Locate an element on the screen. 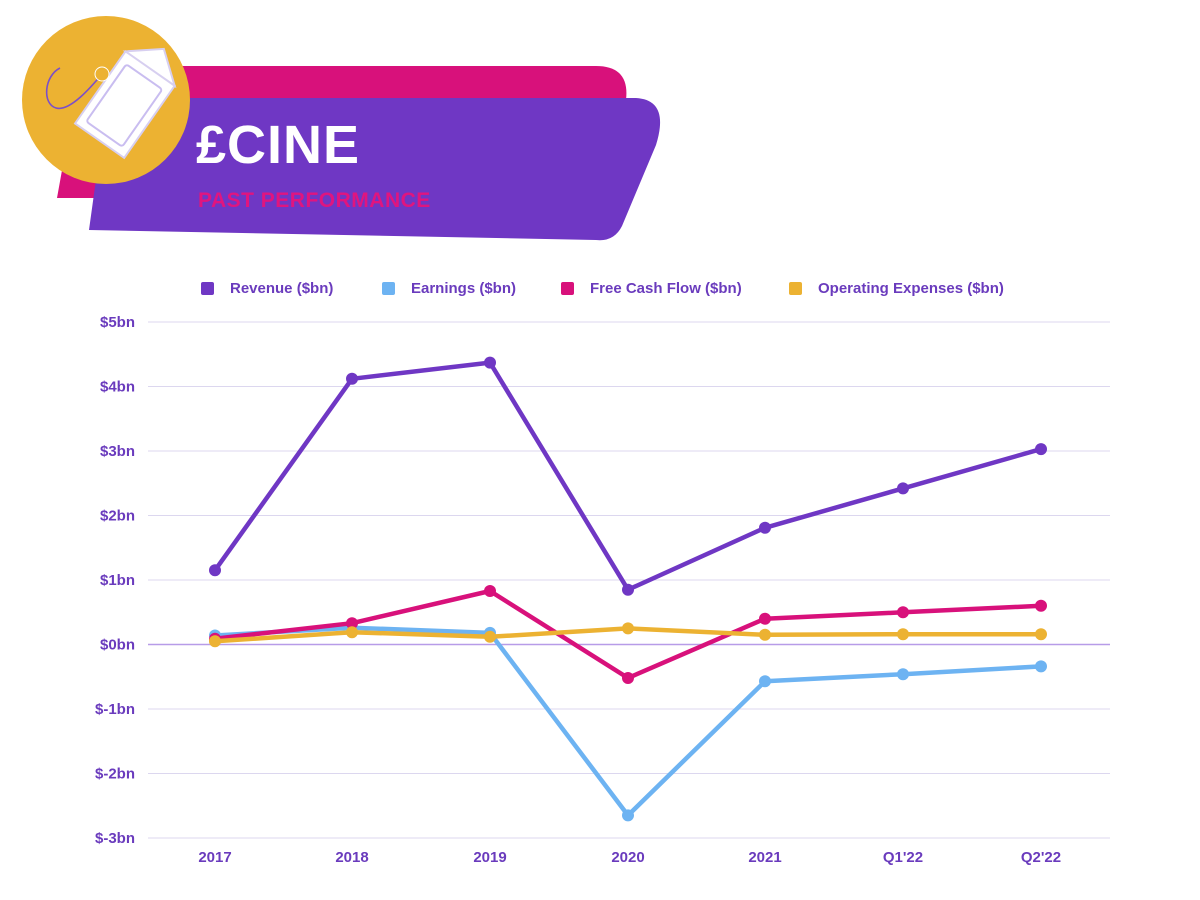 The width and height of the screenshot is (1200, 900). legend-item-operating-expenses: Operating Expenses ($bn) is located at coordinates (896, 288).